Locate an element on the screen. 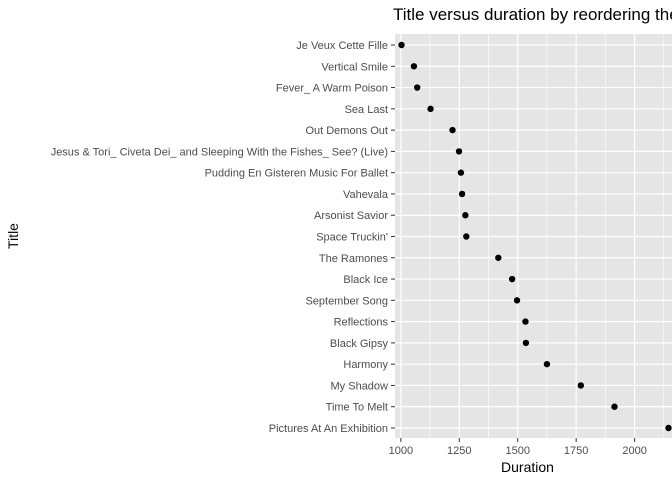 The width and height of the screenshot is (672, 480). y-tick-label: My Shadow is located at coordinates (360, 386).